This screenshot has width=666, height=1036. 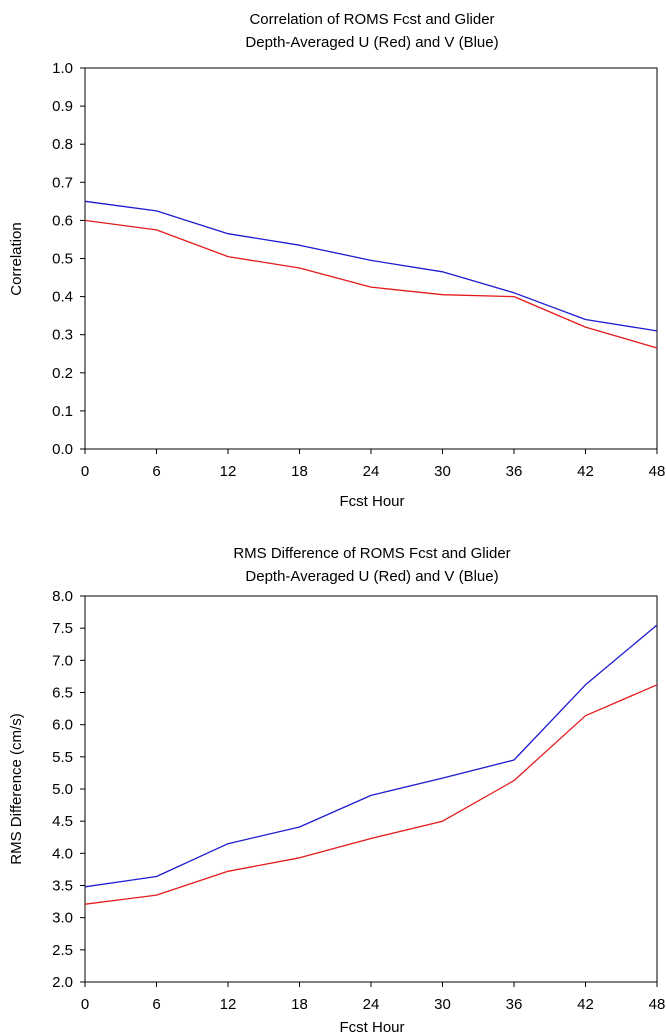 I want to click on y-tick-label: 5.0, so click(x=62, y=789).